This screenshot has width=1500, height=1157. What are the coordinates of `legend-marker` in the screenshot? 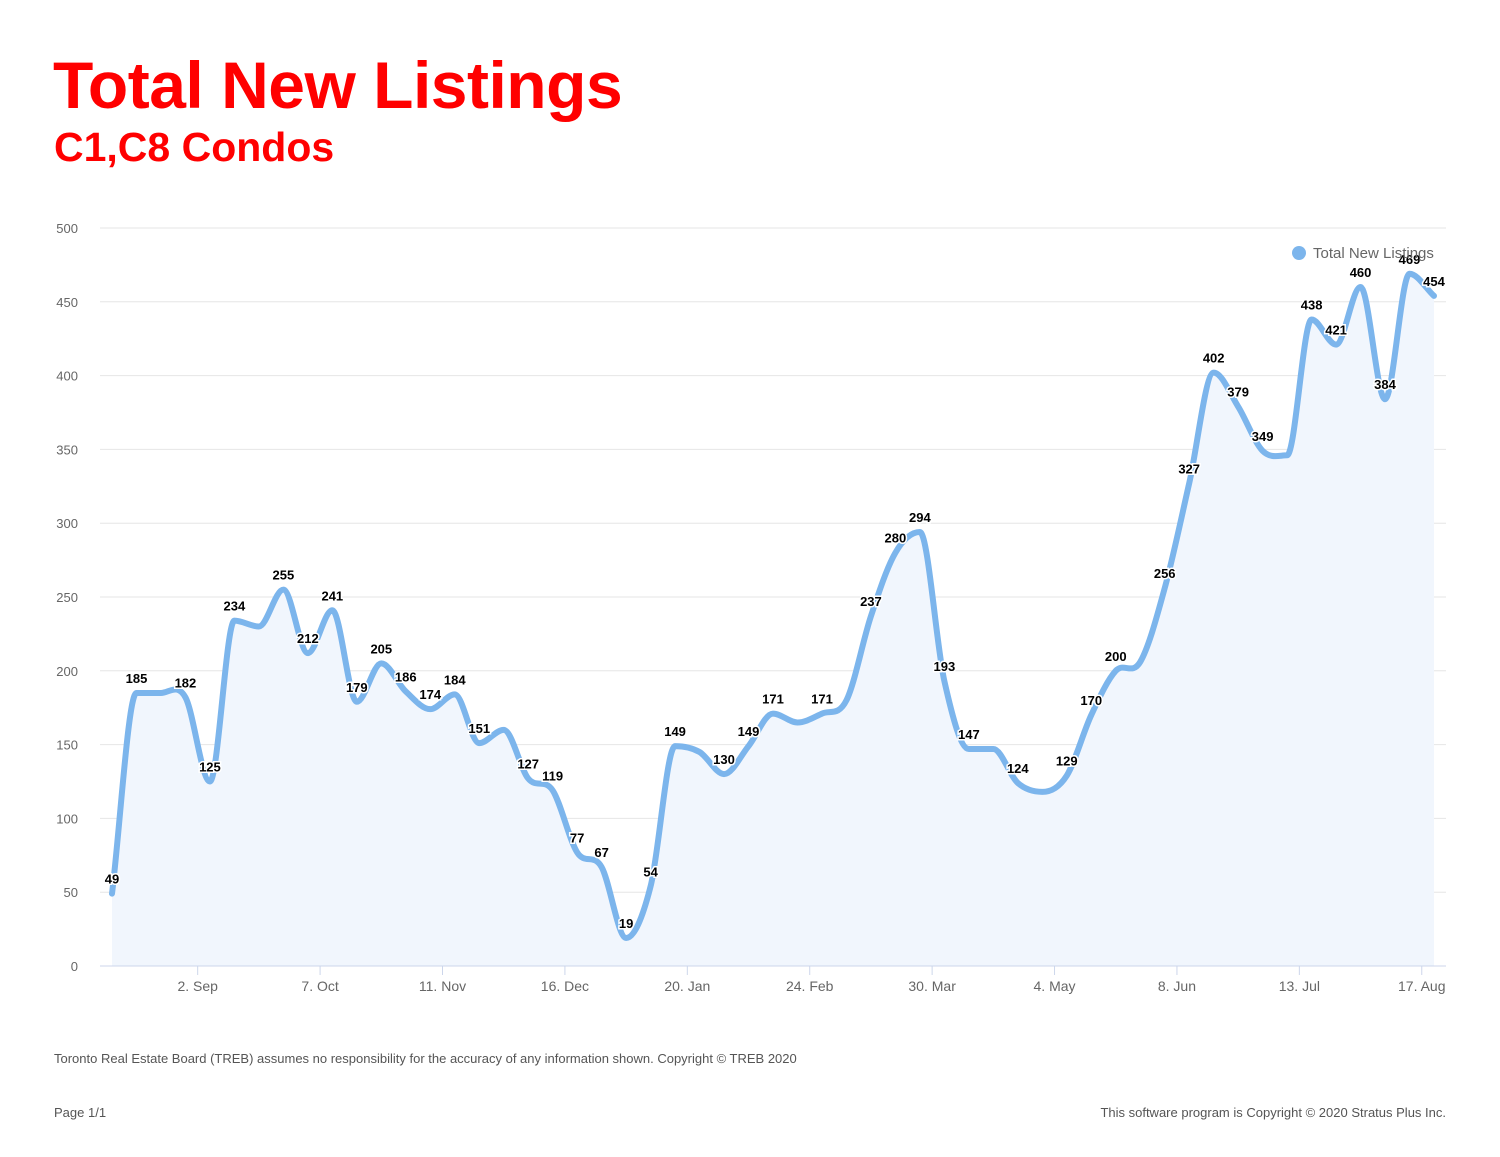 It's located at (1299, 253).